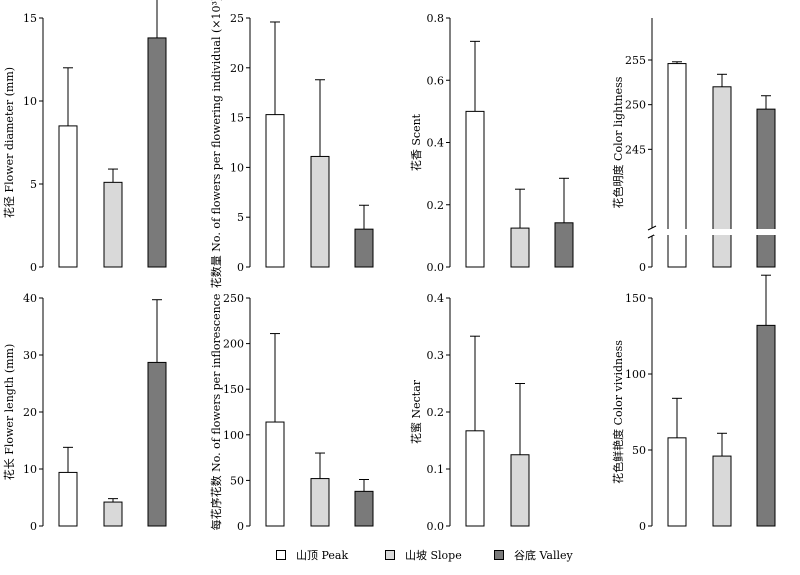 This screenshot has width=800, height=575. What do you see at coordinates (543, 555) in the screenshot?
I see `legend-label-valley: 谷底 Valley` at bounding box center [543, 555].